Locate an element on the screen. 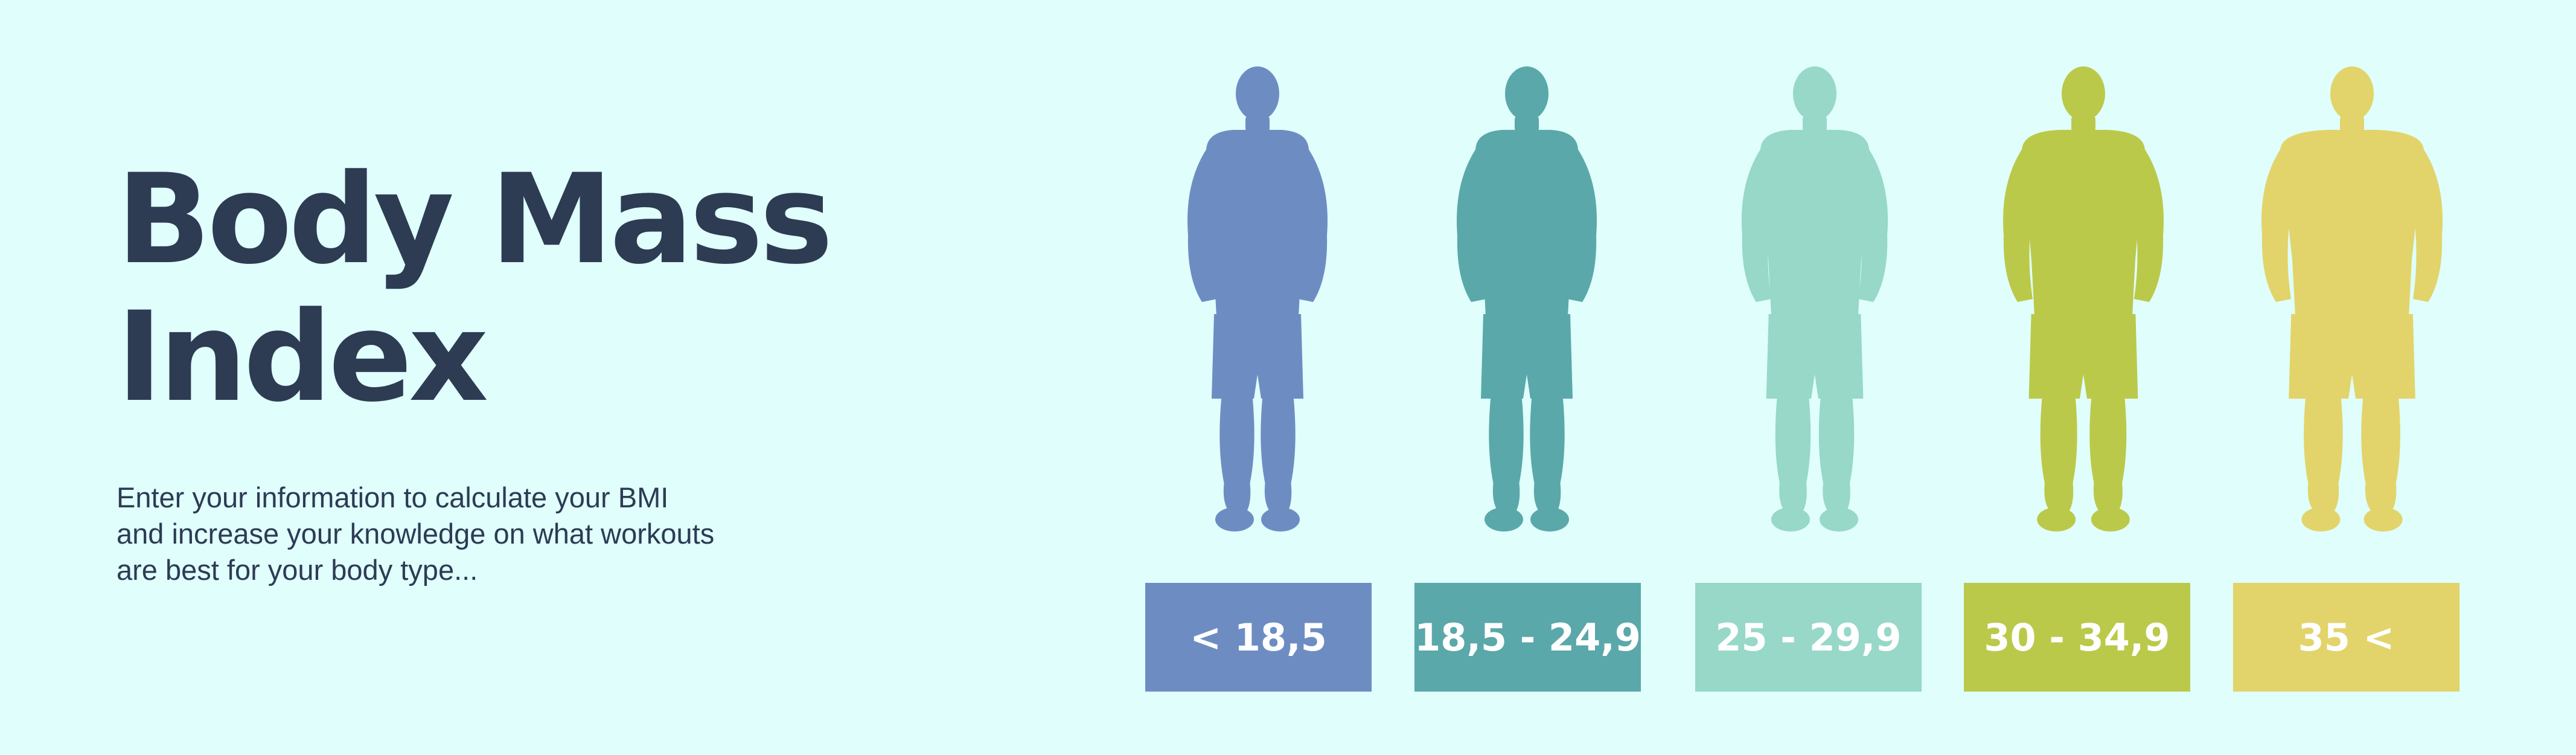  body-silhouette-icon-normal is located at coordinates (1527, 299).